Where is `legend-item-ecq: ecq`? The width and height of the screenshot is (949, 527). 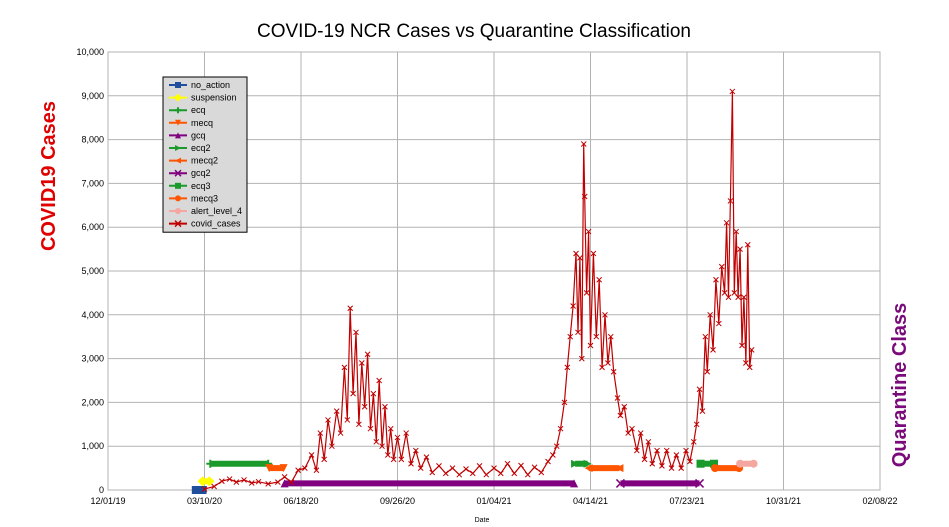
legend-item-ecq: ecq is located at coordinates (187, 110).